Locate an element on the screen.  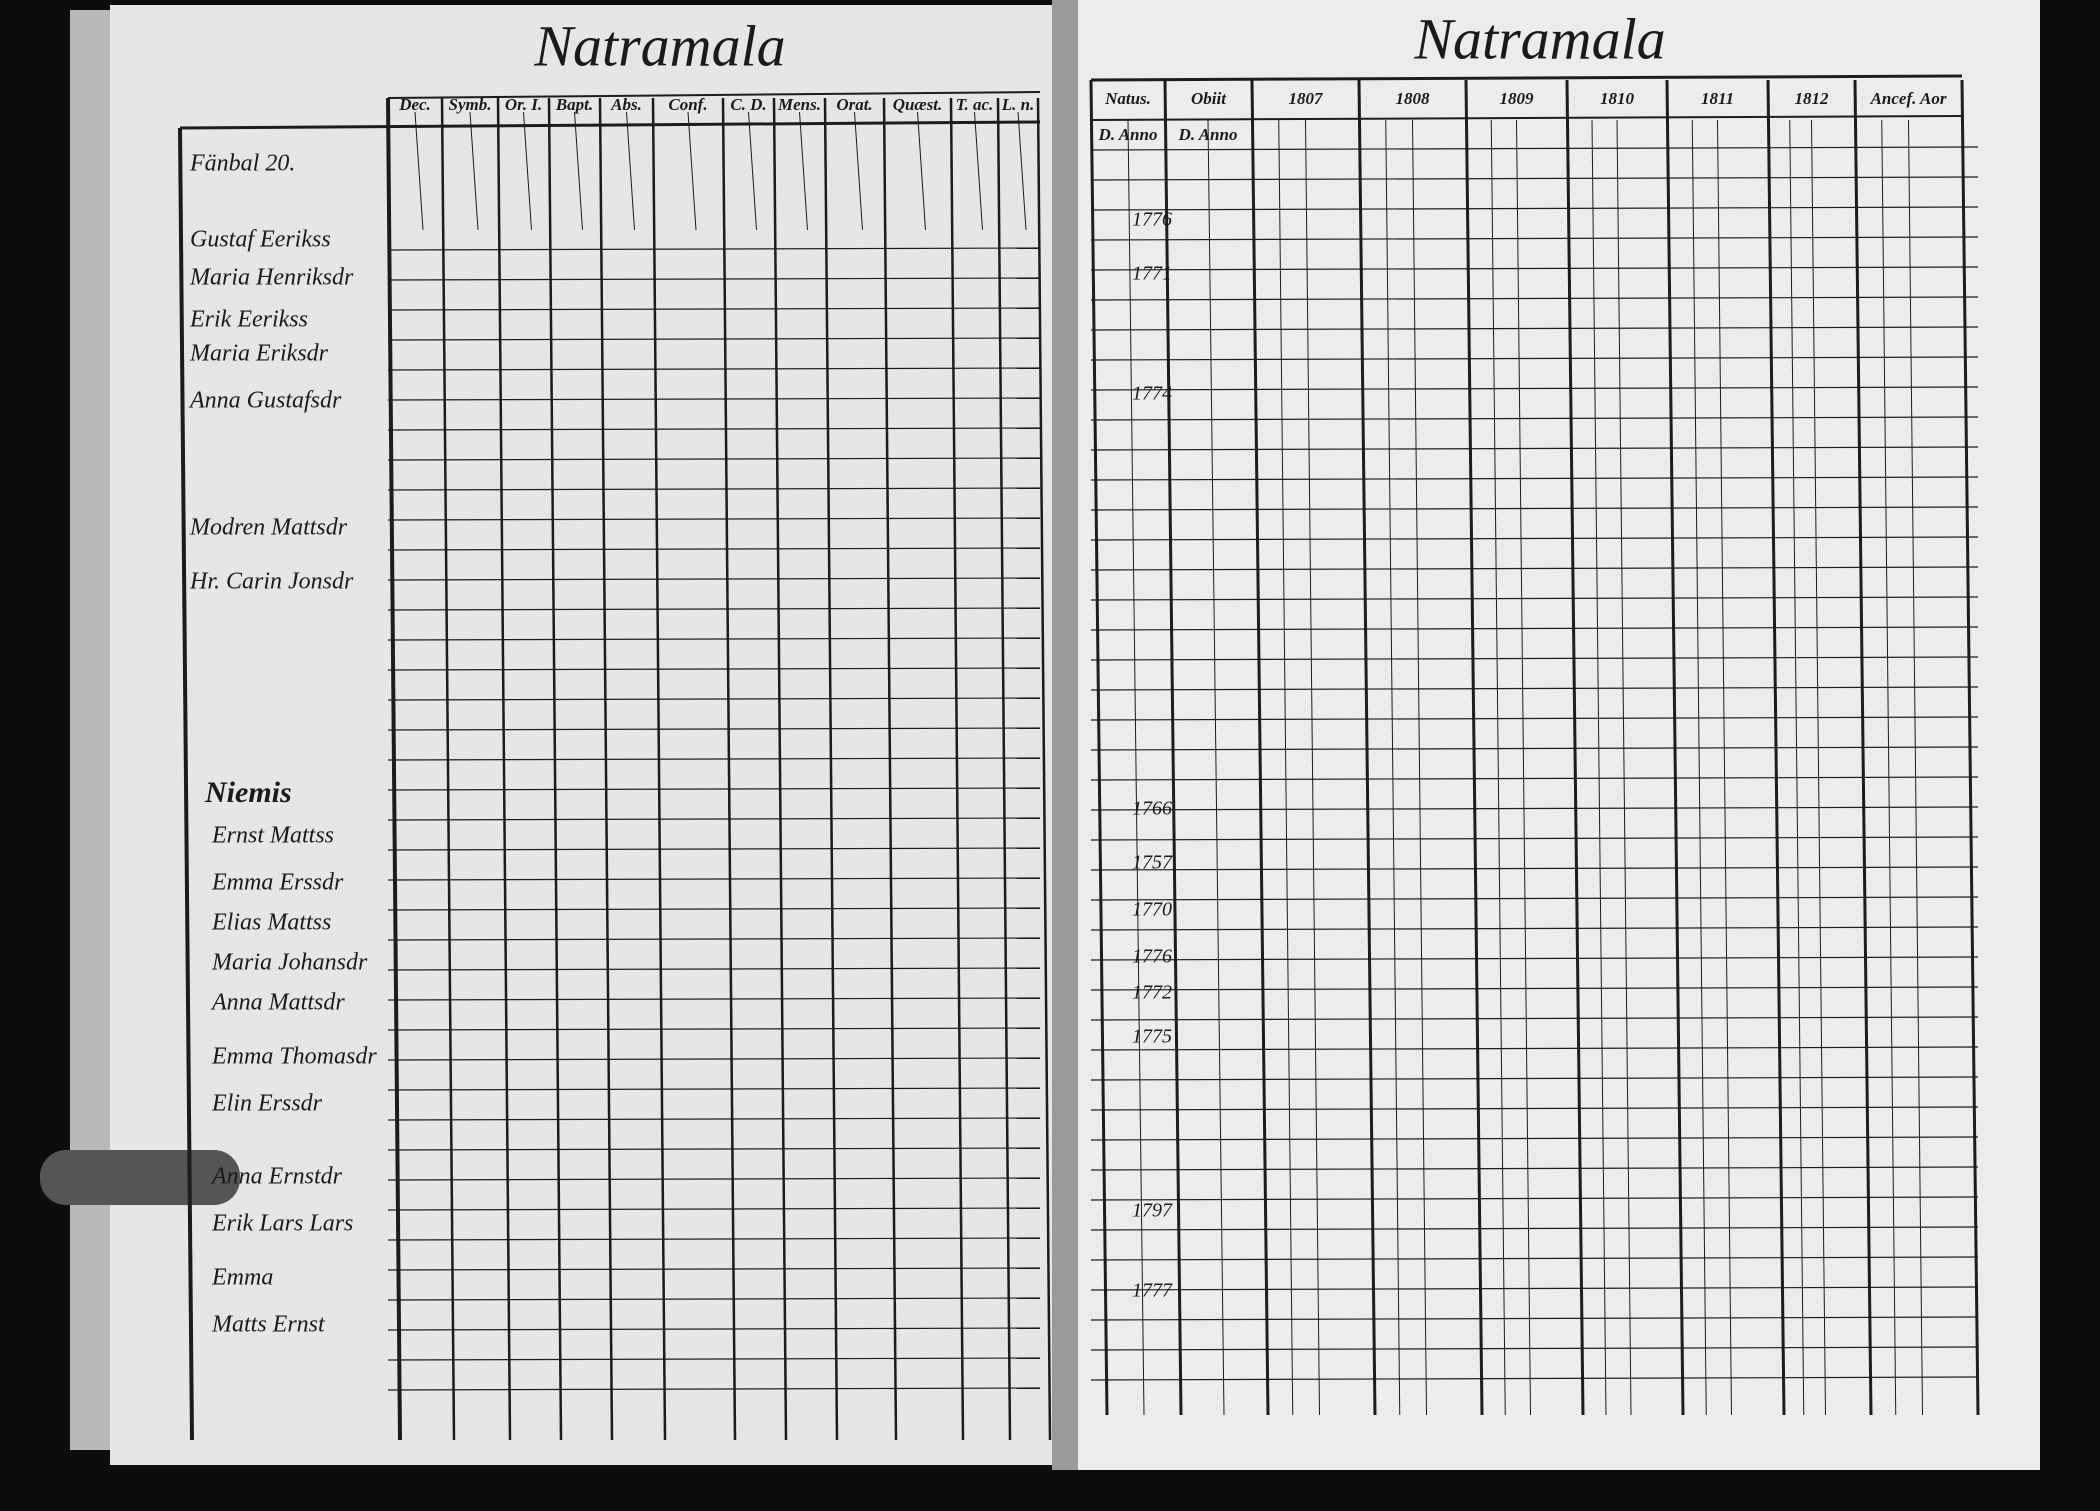
column-header: 1810 is located at coordinates (1617, 98).